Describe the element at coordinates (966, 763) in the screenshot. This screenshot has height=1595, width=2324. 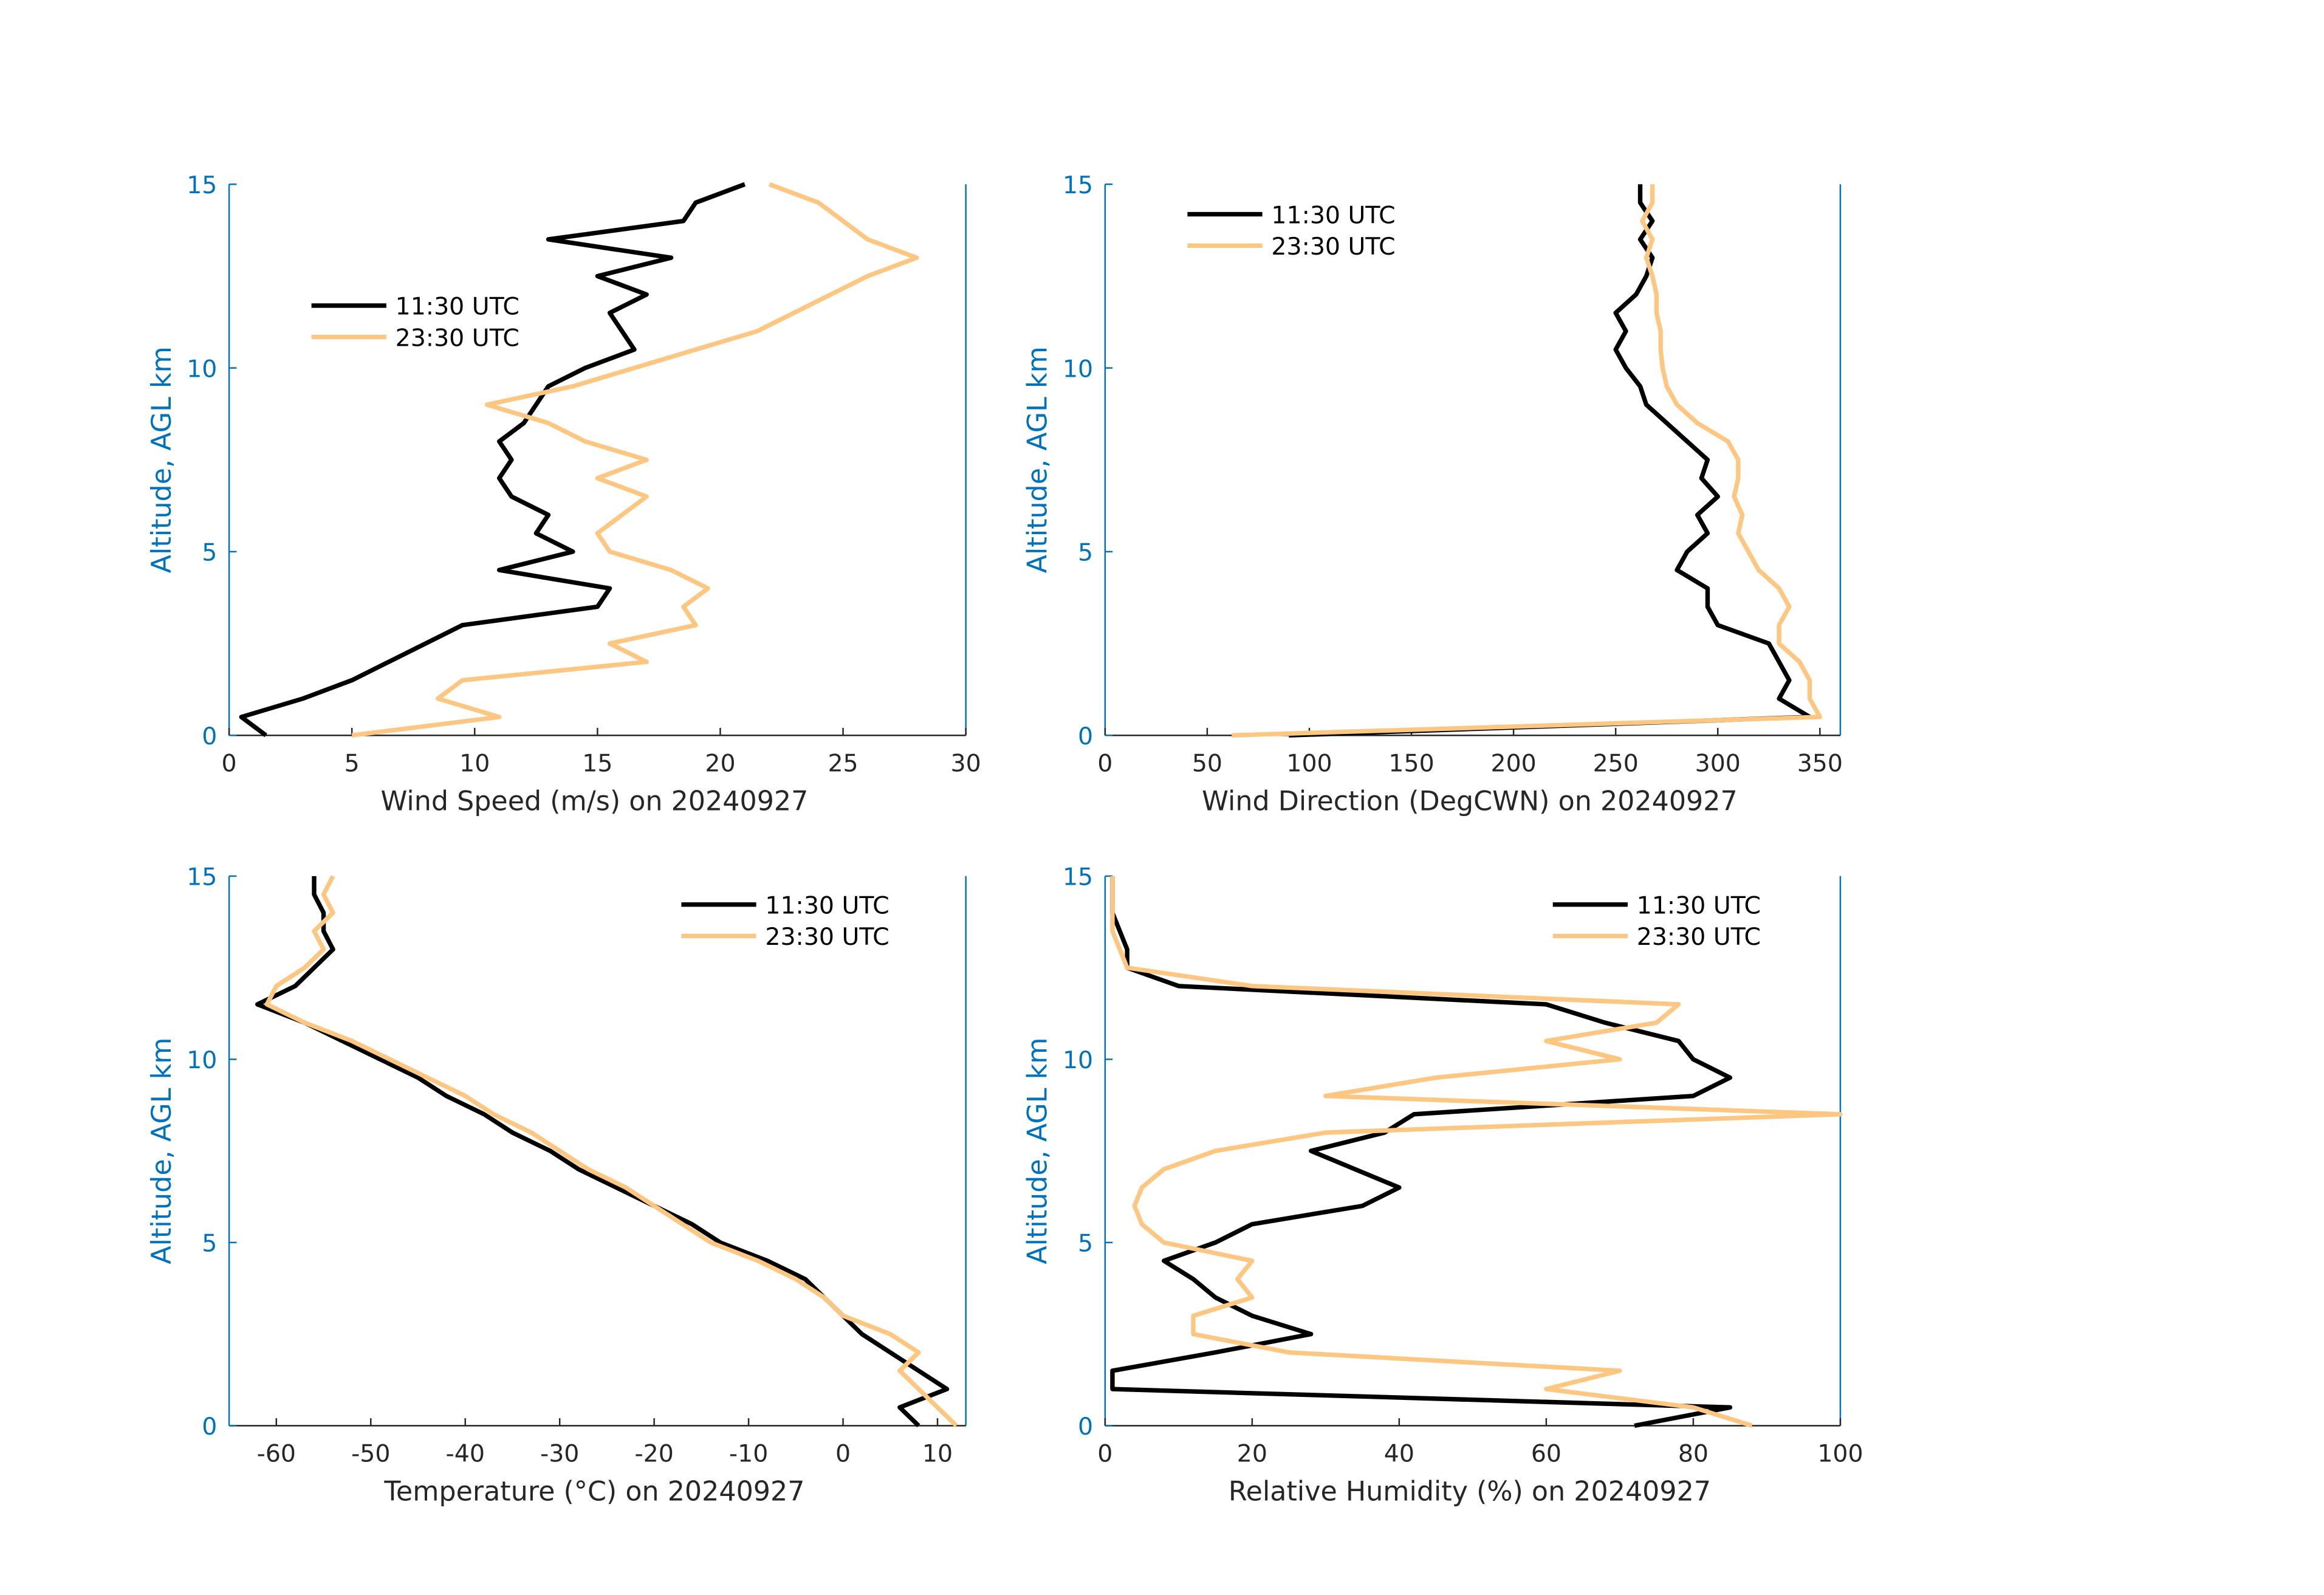
I see `x-tick-label: 30` at that location.